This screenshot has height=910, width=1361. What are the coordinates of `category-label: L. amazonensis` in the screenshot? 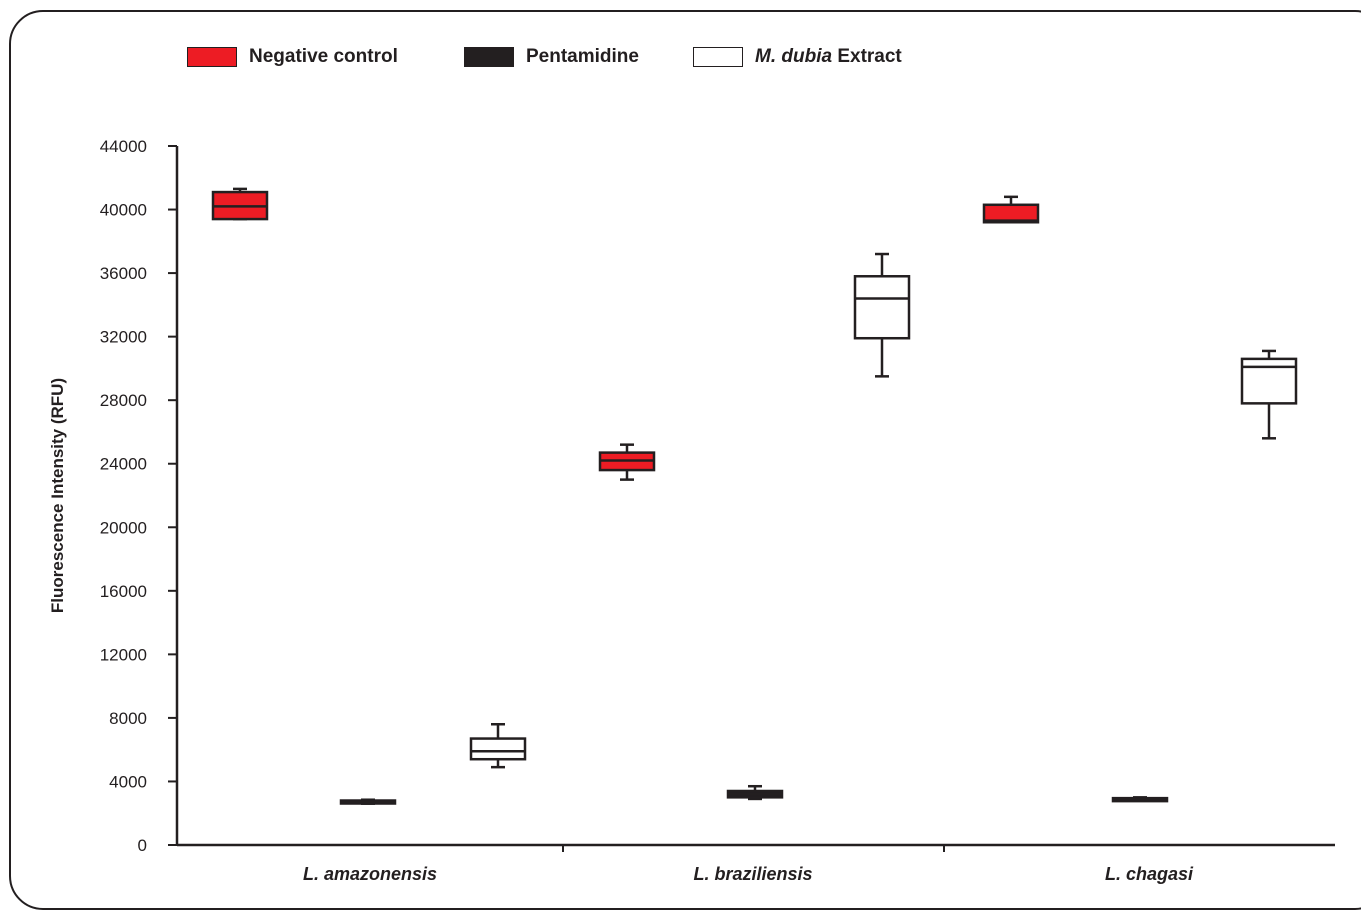 It's located at (370, 874).